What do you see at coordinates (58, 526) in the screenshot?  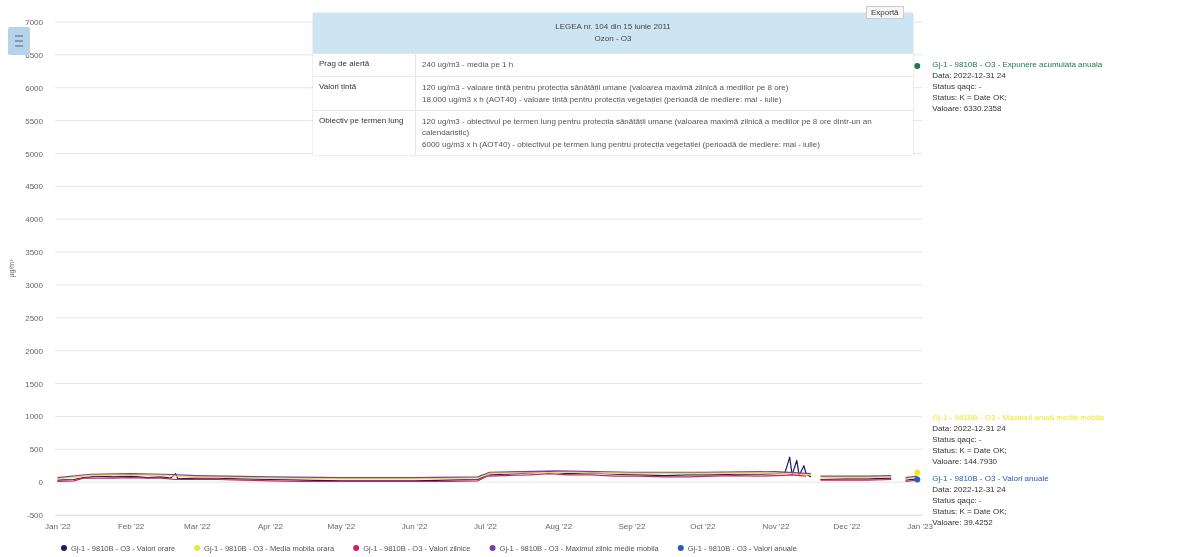 I see `x-tick-label: Jan '22` at bounding box center [58, 526].